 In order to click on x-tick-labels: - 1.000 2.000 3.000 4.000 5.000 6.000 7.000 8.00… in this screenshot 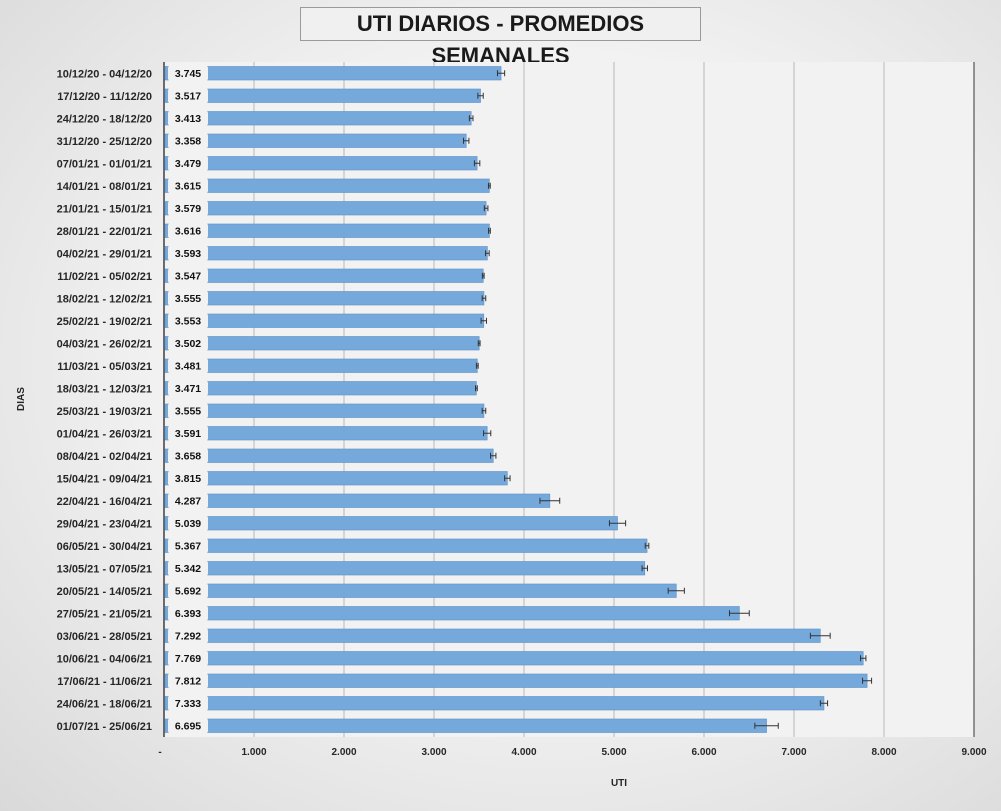, I will do `click(572, 752)`.